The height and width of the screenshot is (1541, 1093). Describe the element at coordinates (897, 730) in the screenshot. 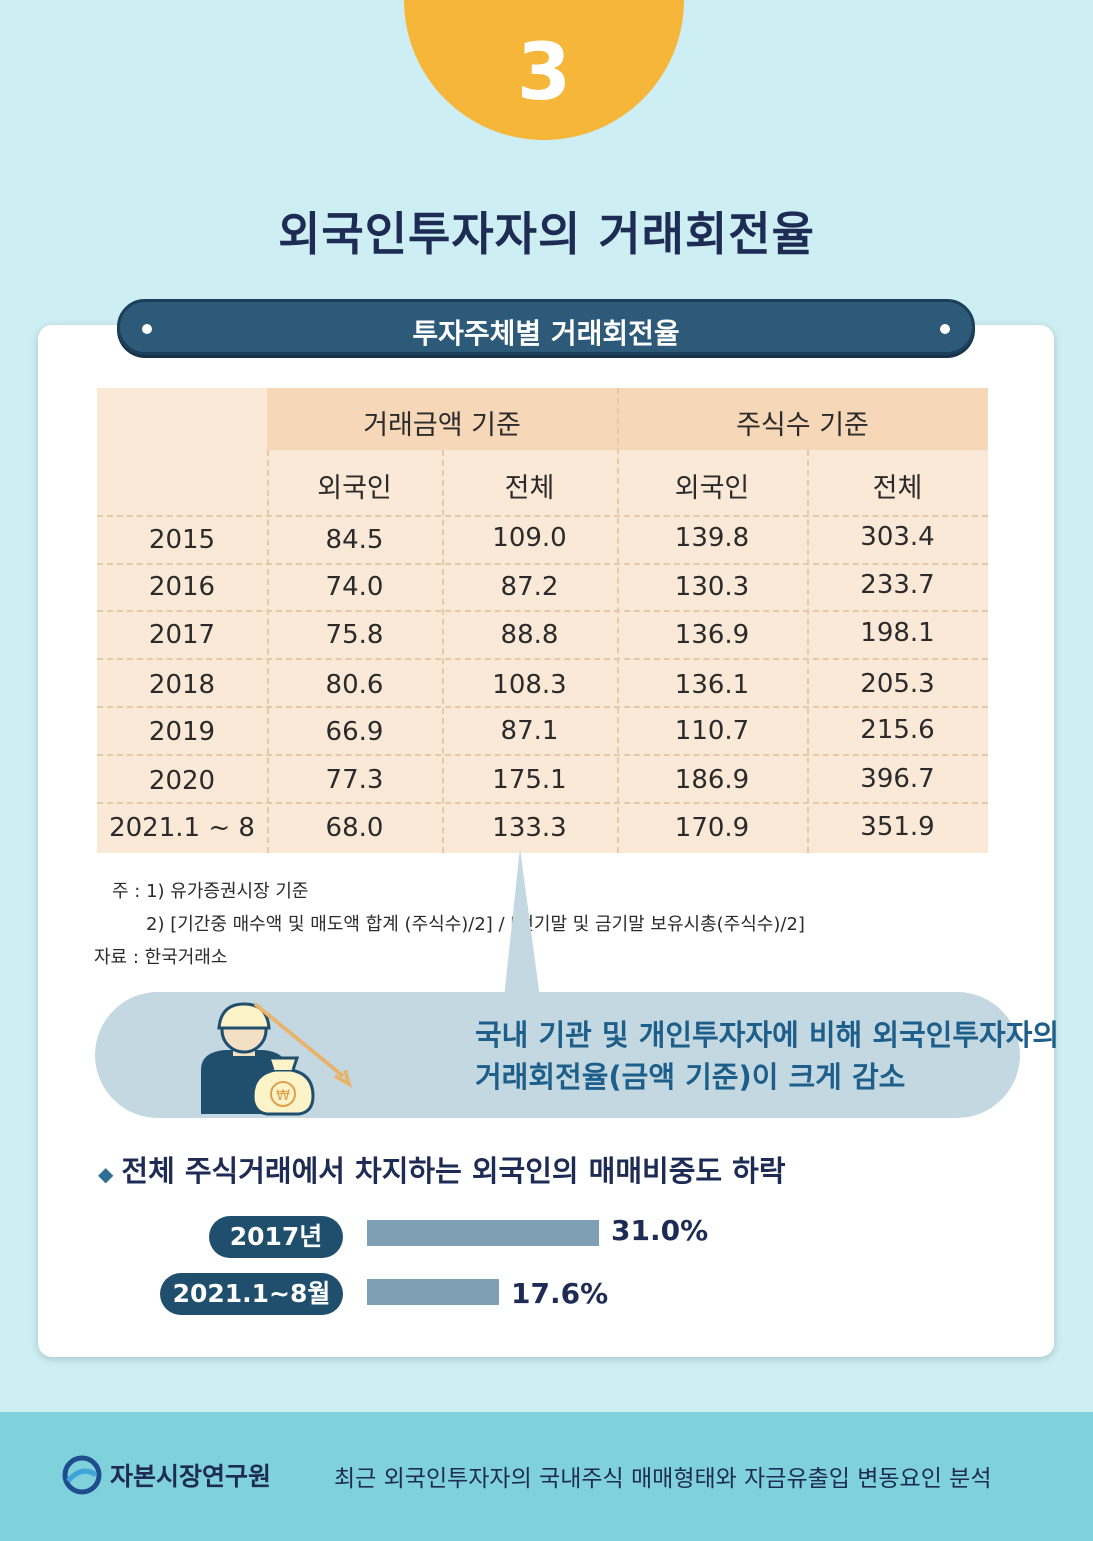

I see `cell-value: 215.6` at that location.